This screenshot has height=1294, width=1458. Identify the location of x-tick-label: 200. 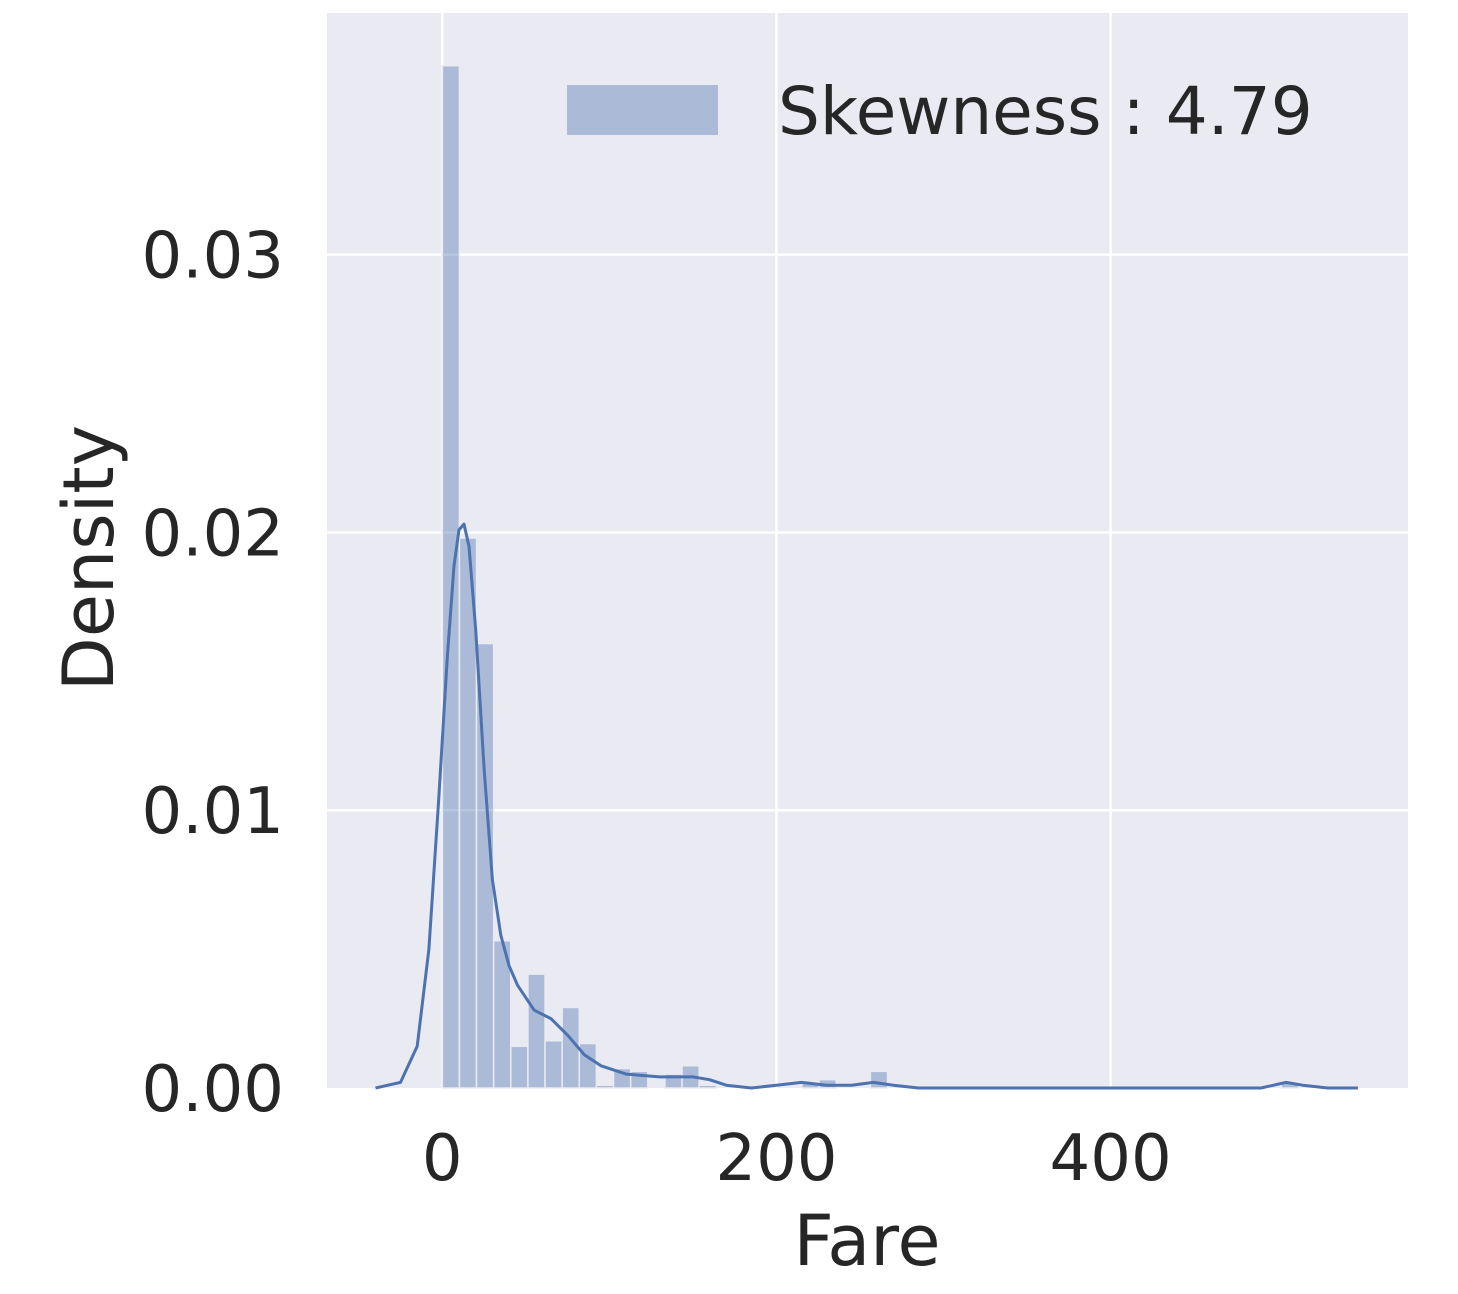
(776, 1159).